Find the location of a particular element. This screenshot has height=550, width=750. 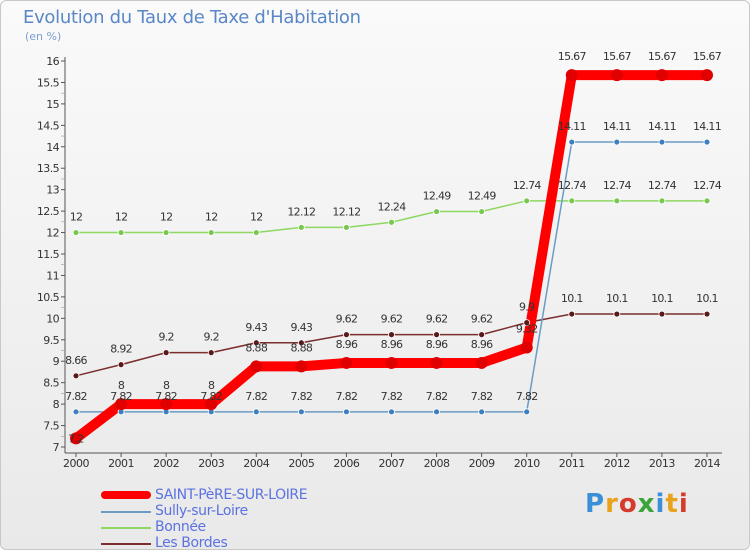

data-label: 12.12 is located at coordinates (301, 211).